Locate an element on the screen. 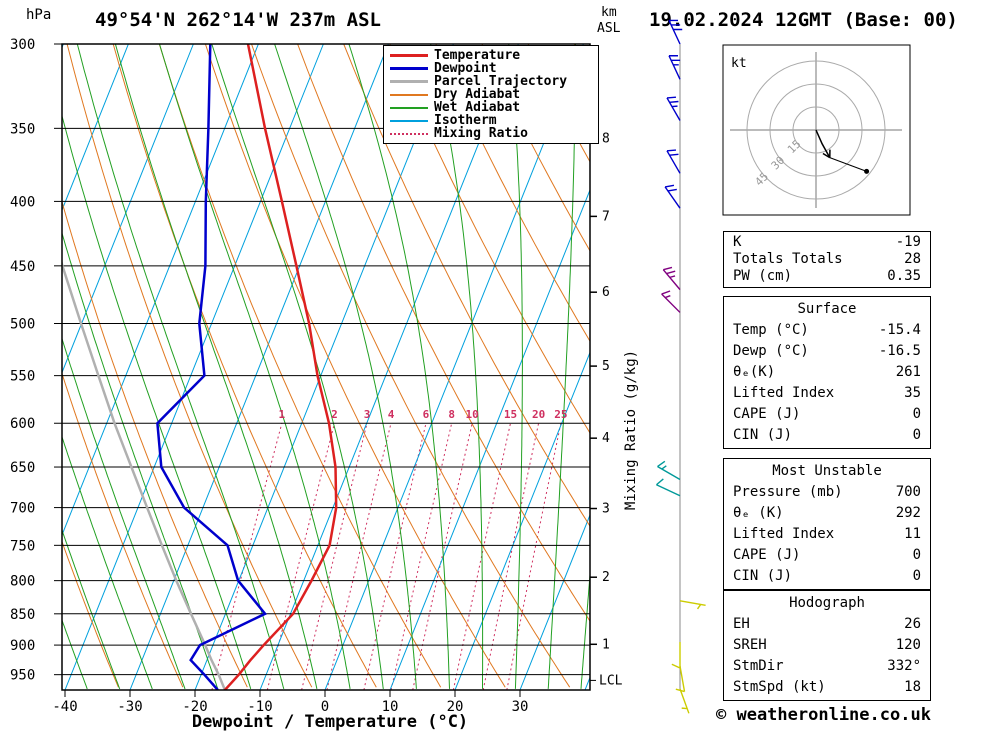 This screenshot has height=733, width=1000. stat-row: Lifted Index 35 is located at coordinates (827, 393).